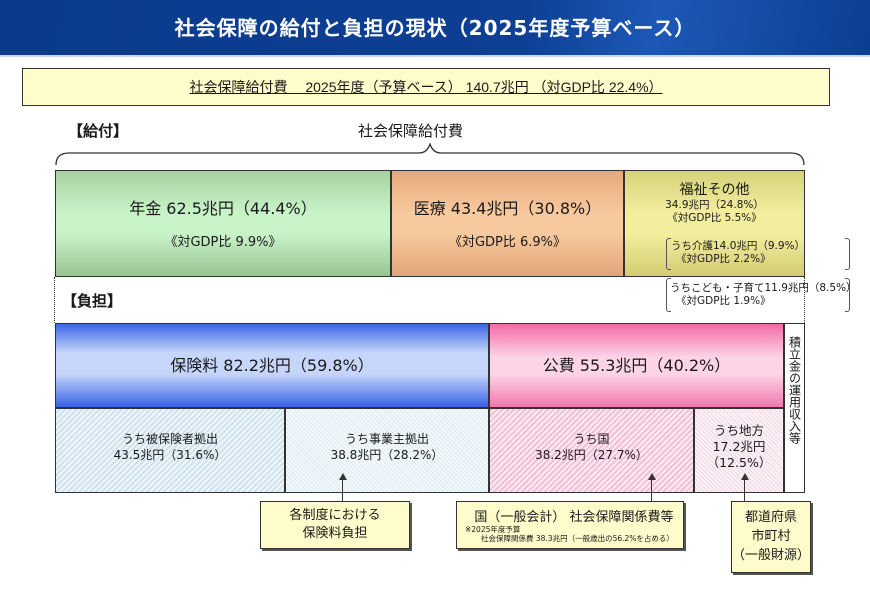 The width and height of the screenshot is (870, 602). What do you see at coordinates (714, 190) in the screenshot?
I see `welfare-title: 福祉その他` at bounding box center [714, 190].